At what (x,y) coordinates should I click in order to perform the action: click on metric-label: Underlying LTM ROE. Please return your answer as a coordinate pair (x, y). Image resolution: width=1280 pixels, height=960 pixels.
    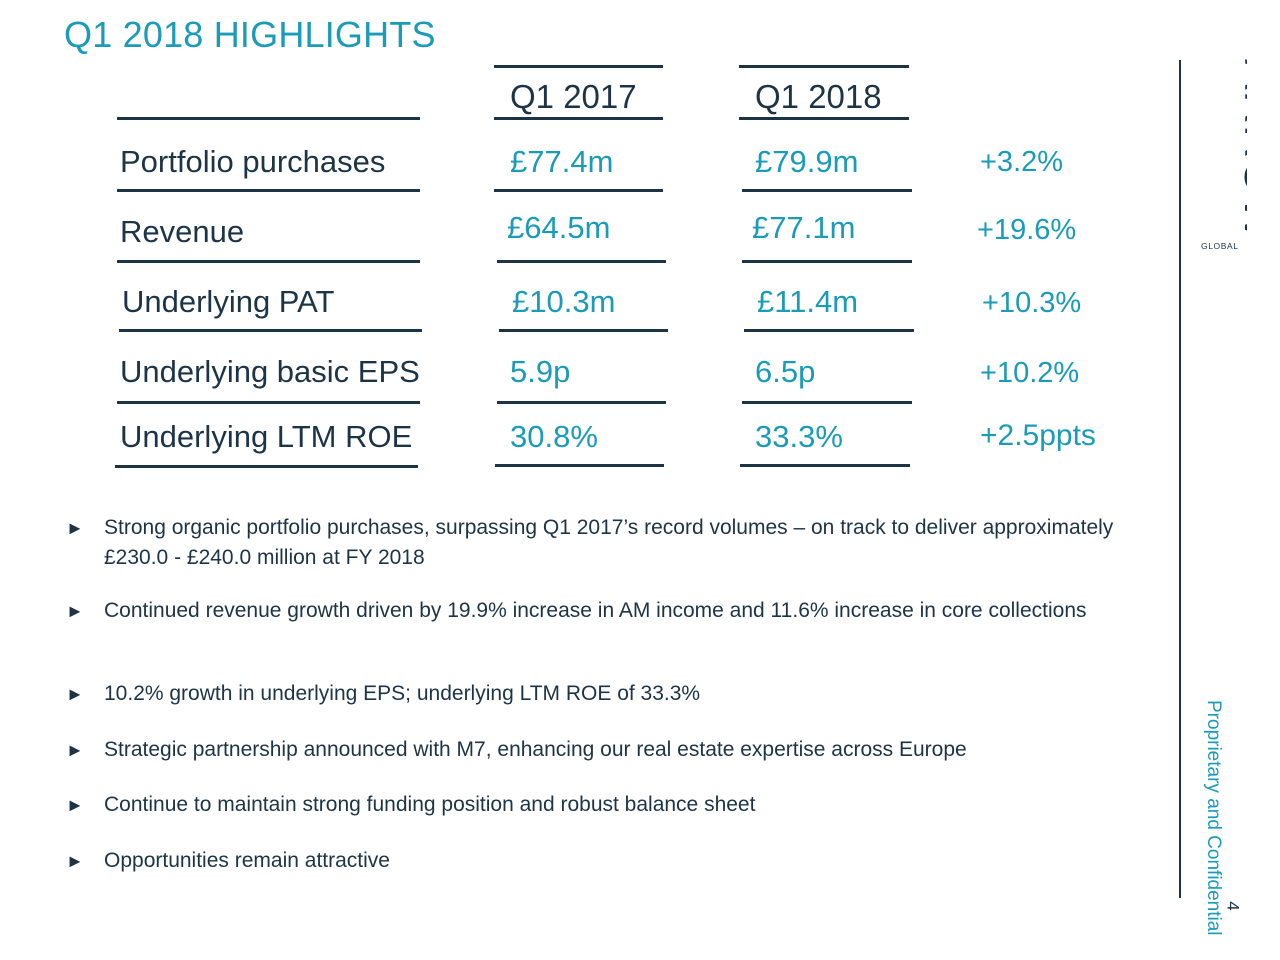
    Looking at the image, I should click on (266, 436).